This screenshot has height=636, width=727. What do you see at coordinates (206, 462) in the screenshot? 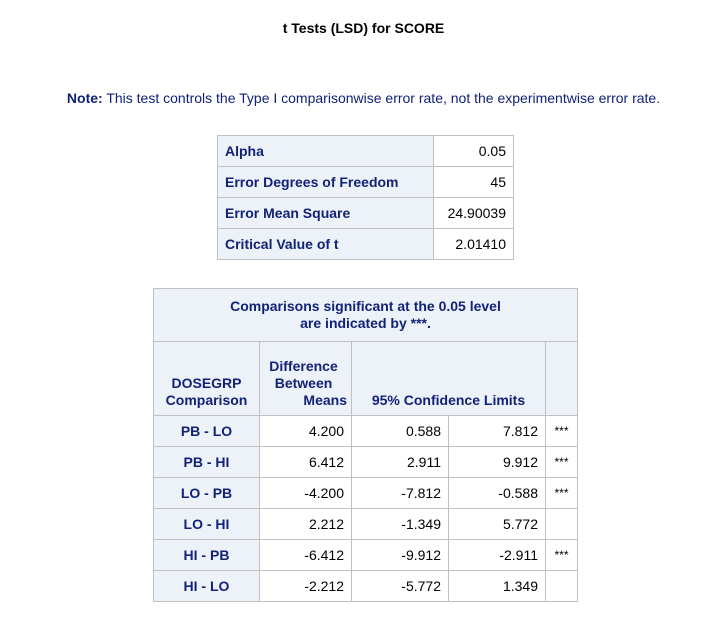
I see `comparison-label: PB - HI` at bounding box center [206, 462].